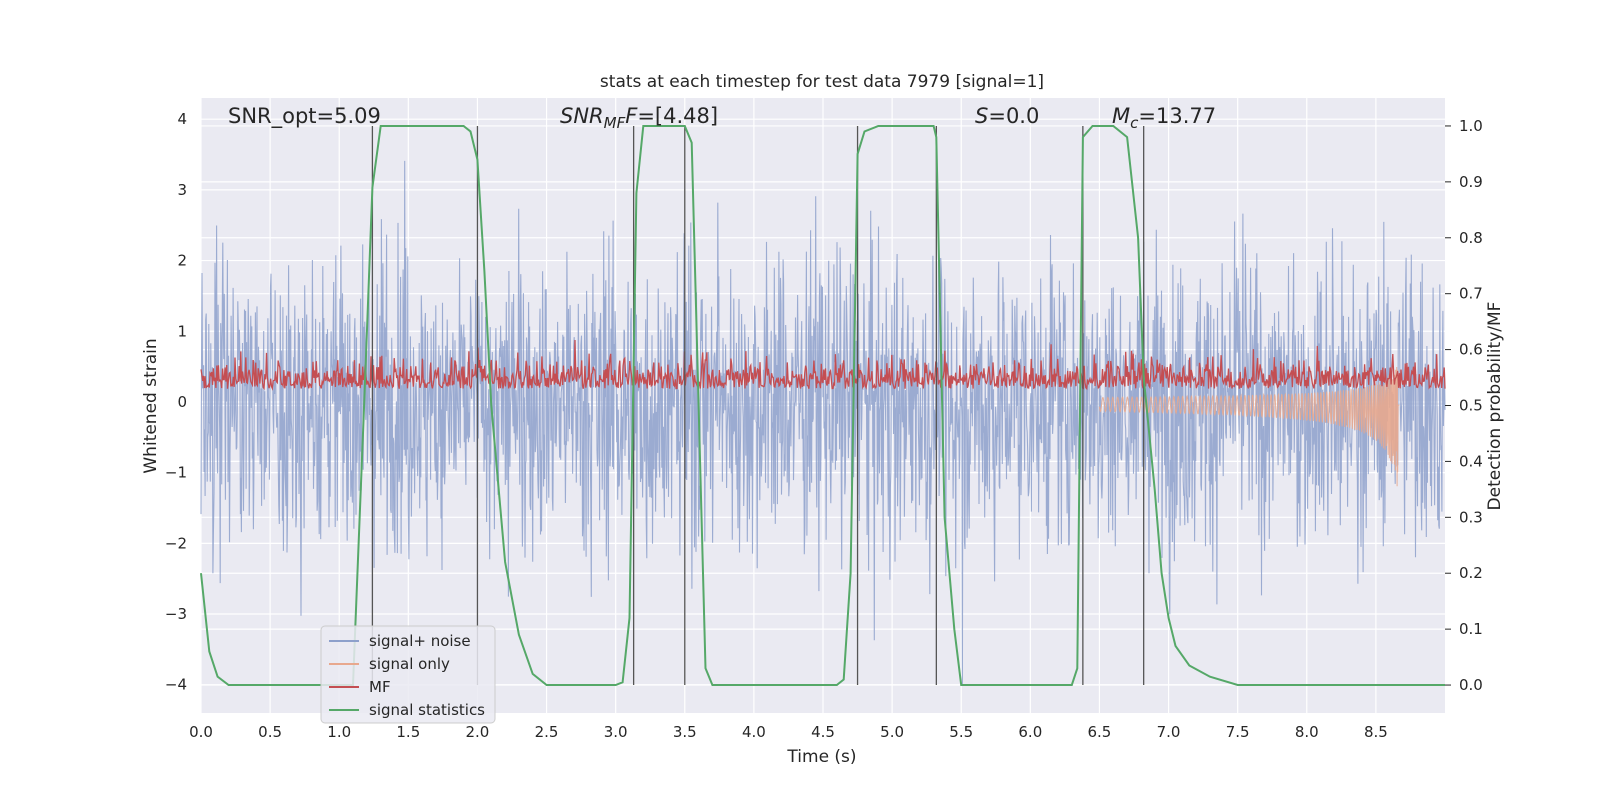 The width and height of the screenshot is (1600, 800). I want to click on y-left-tick-label: 2, so click(182, 261).